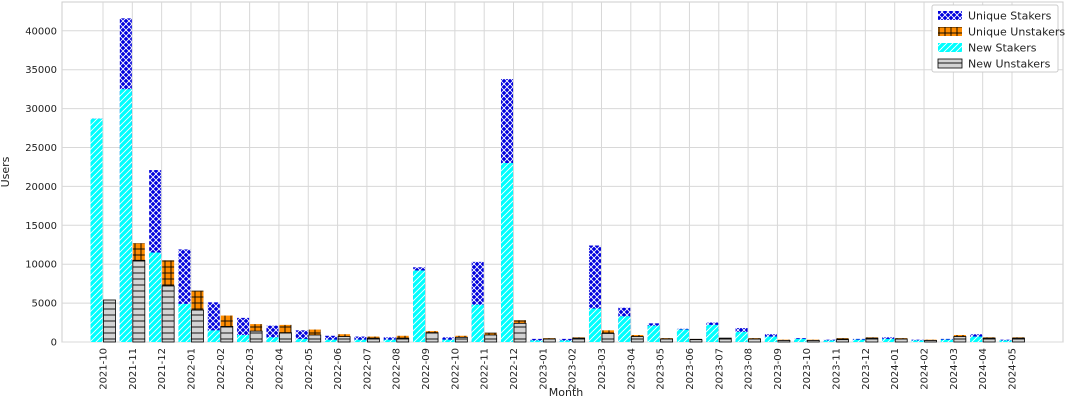  I want to click on x-tick-label: 2021-11, so click(133, 369).